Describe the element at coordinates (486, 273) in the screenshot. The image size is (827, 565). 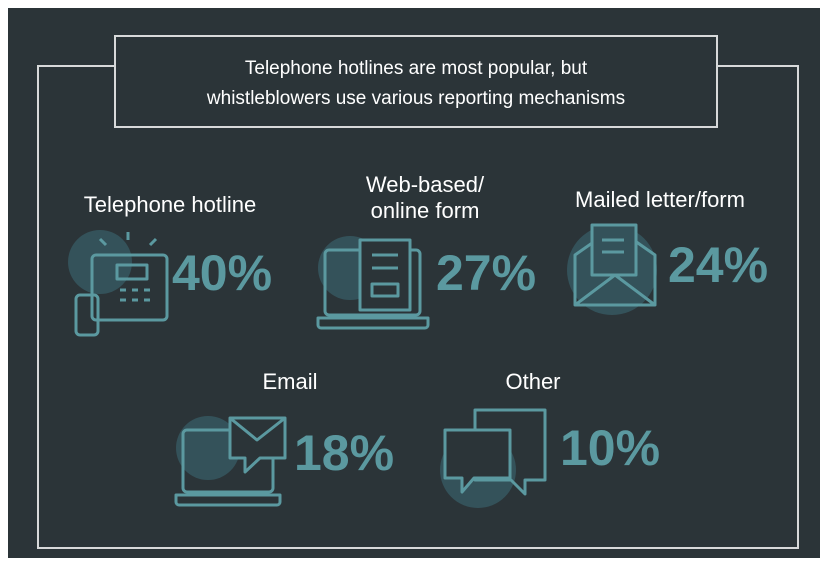
I see `item-value: 27%` at that location.